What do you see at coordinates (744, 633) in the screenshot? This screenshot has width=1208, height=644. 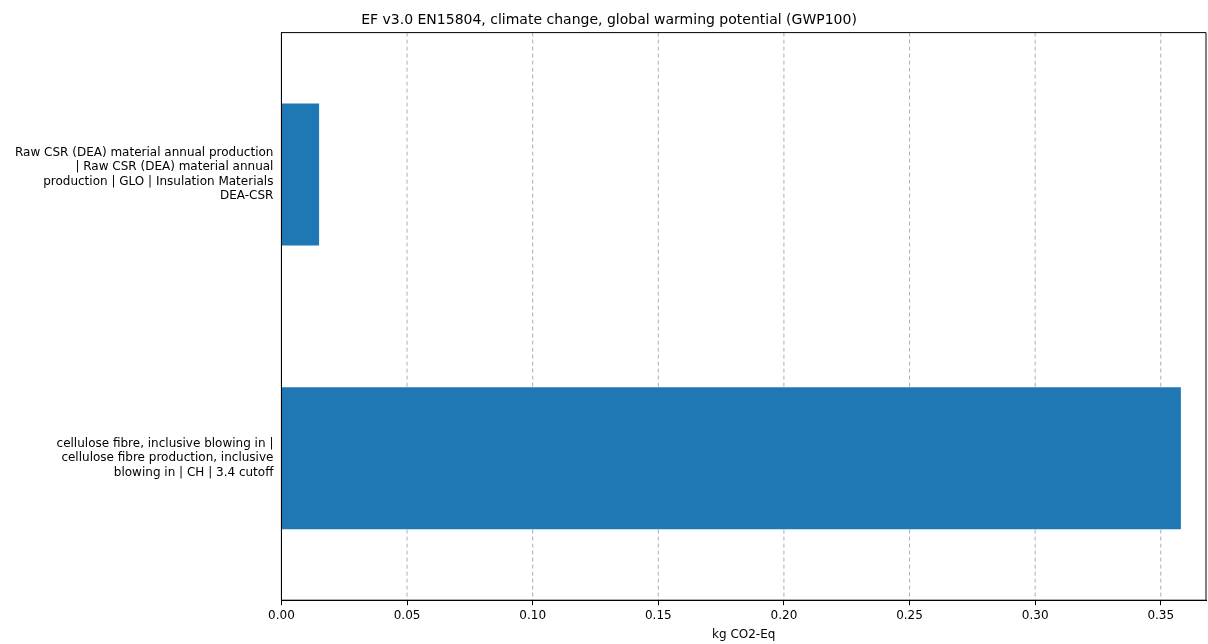 I see `x-axis-title: kg CO2-Eq` at bounding box center [744, 633].